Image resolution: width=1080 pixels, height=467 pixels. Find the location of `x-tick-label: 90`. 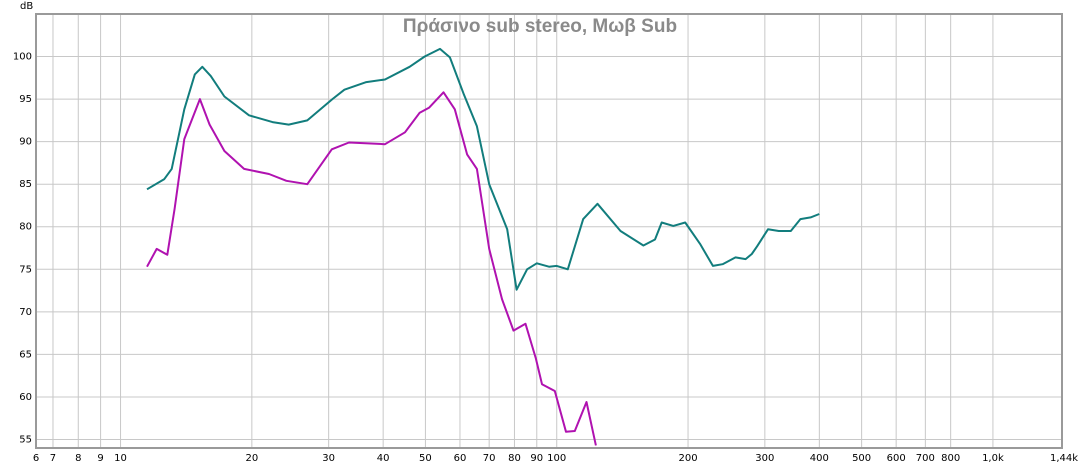

x-tick-label: 90 is located at coordinates (536, 458).